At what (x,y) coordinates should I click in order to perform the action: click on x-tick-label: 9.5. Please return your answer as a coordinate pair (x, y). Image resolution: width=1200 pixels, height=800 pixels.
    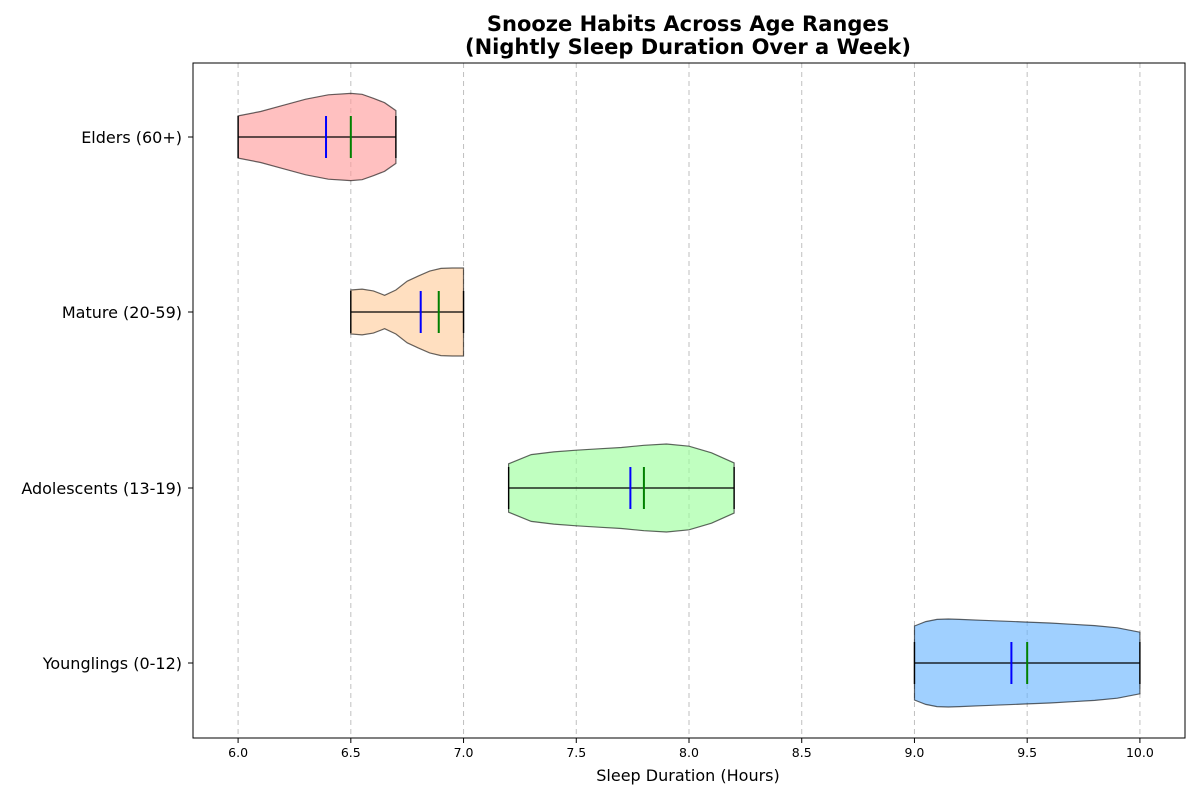
    Looking at the image, I should click on (1027, 752).